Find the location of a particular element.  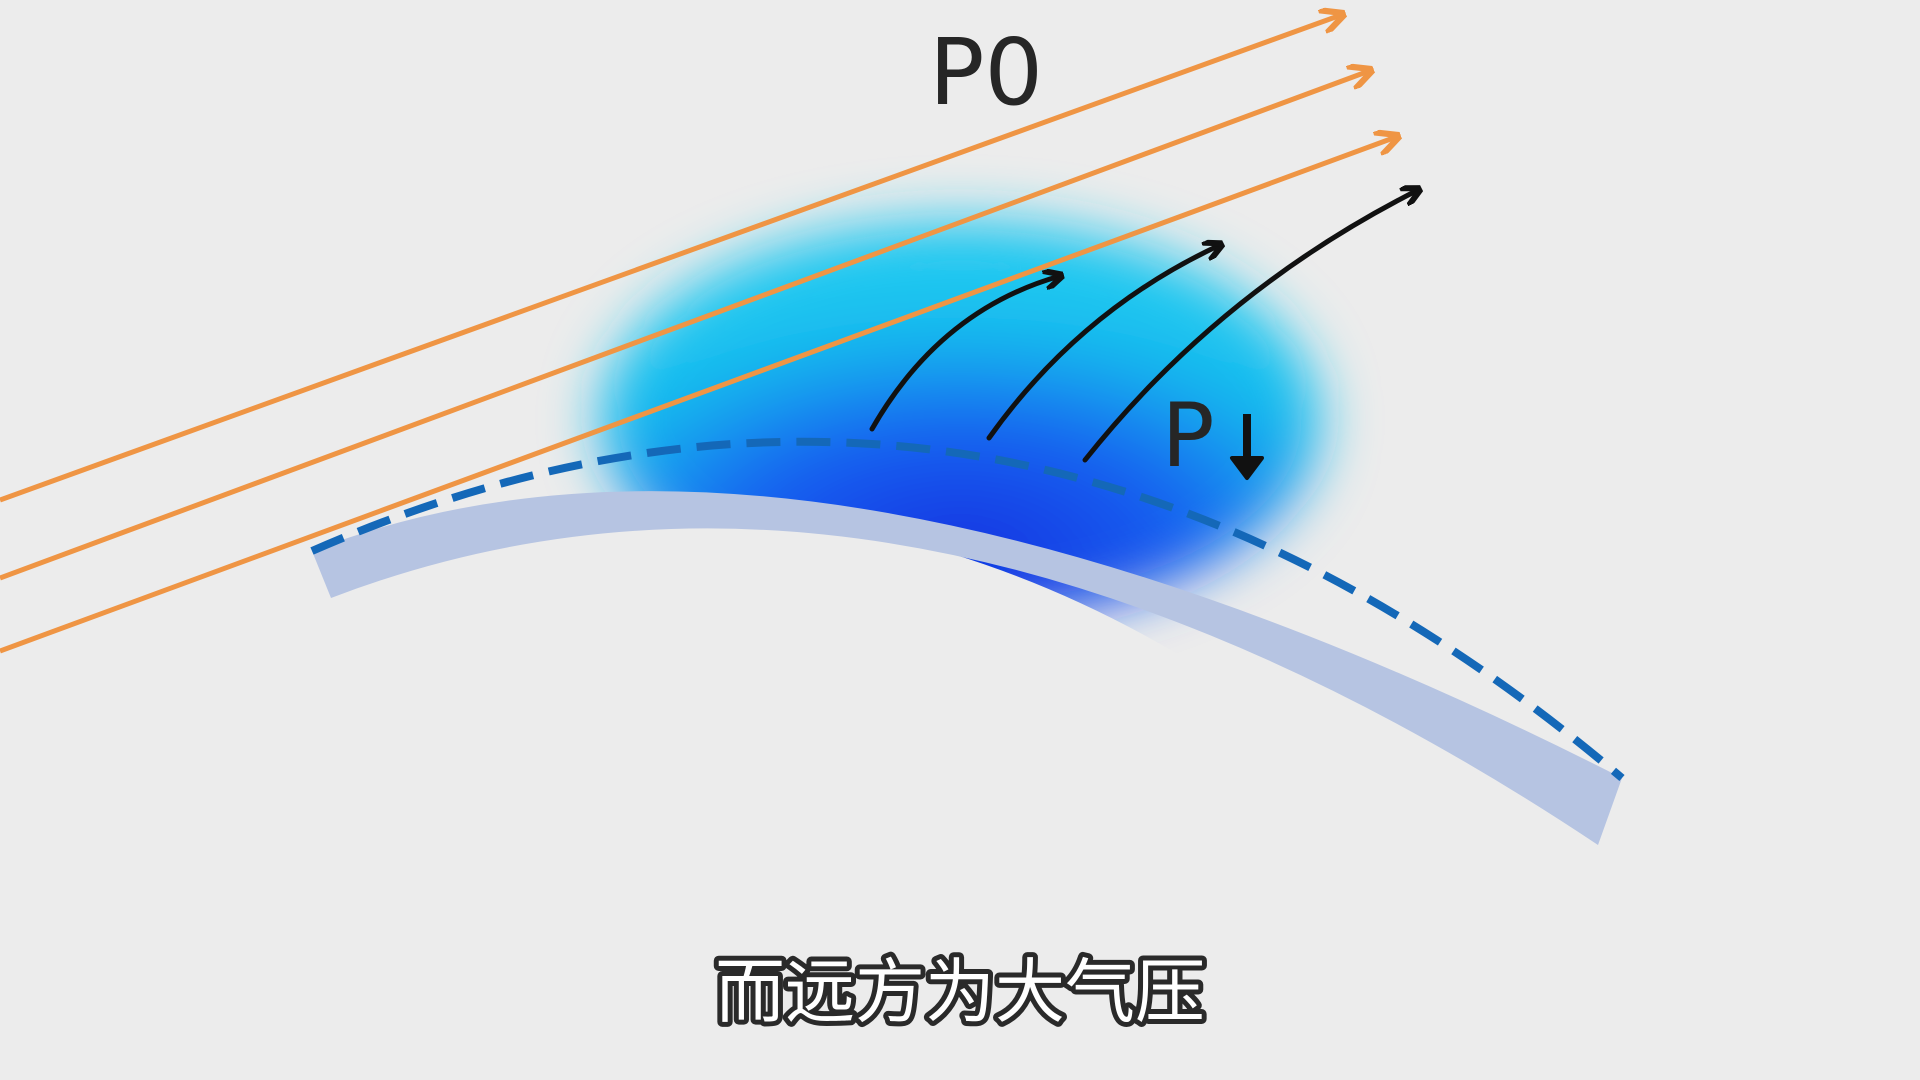

p-label: P is located at coordinates (1187, 435).